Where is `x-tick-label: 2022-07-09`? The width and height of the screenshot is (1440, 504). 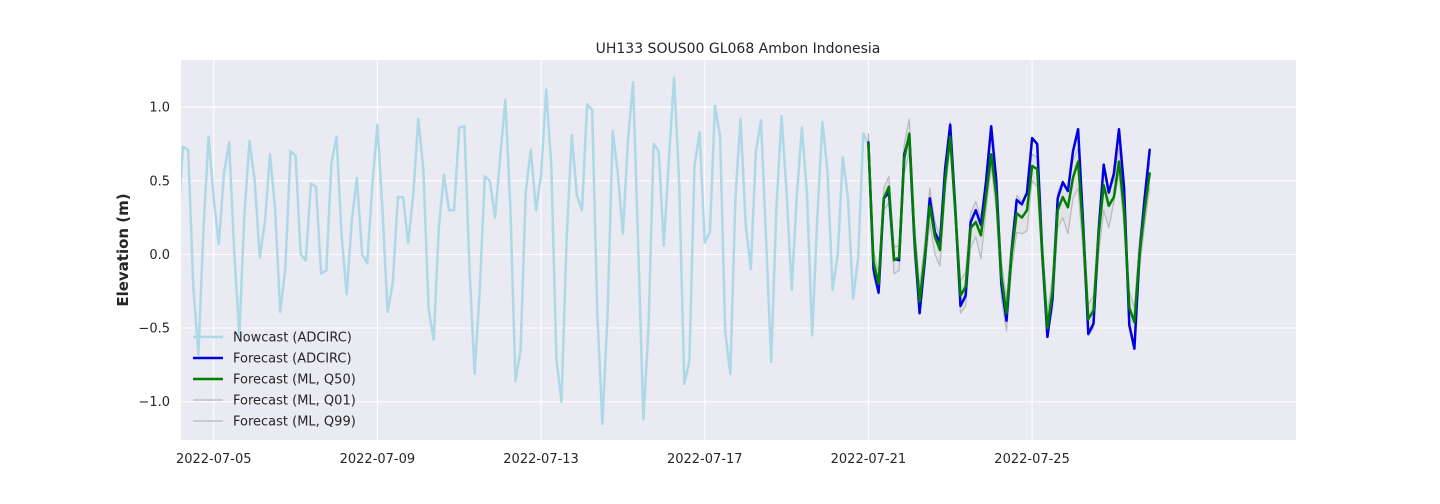 x-tick-label: 2022-07-09 is located at coordinates (378, 459).